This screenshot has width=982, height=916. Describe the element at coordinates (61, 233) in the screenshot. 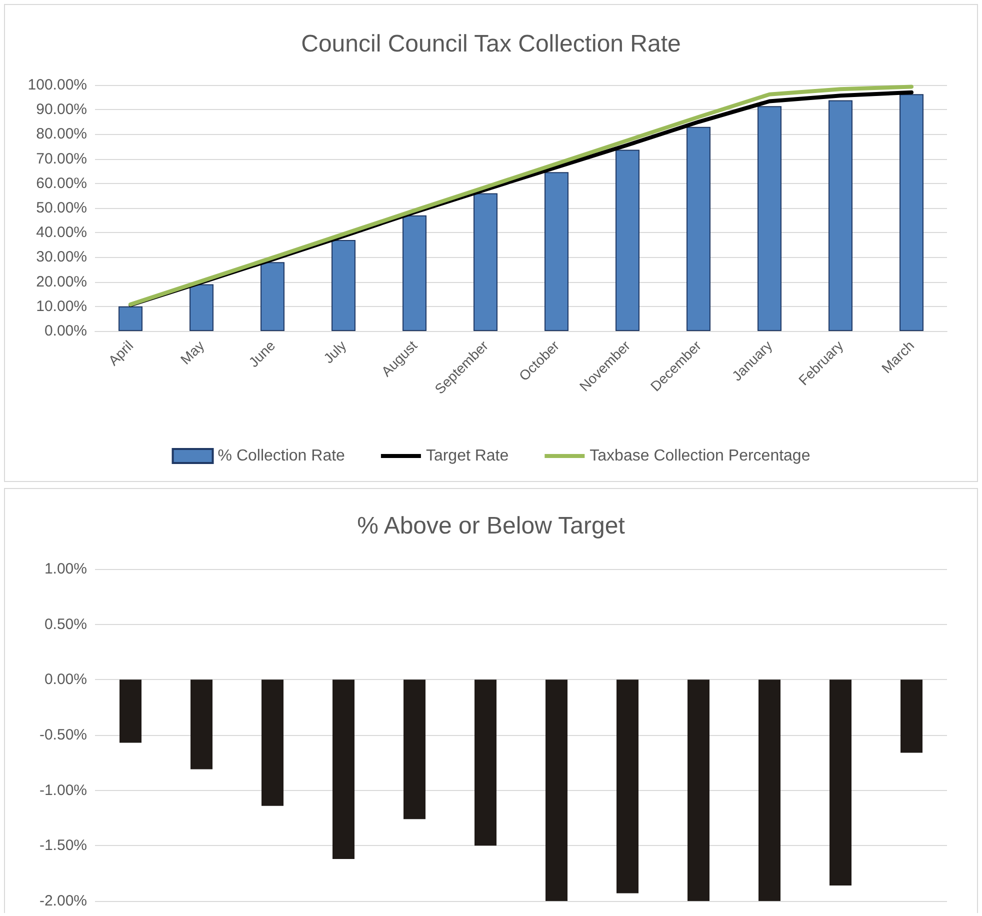

I see `y-tick-label: 40.00%` at that location.